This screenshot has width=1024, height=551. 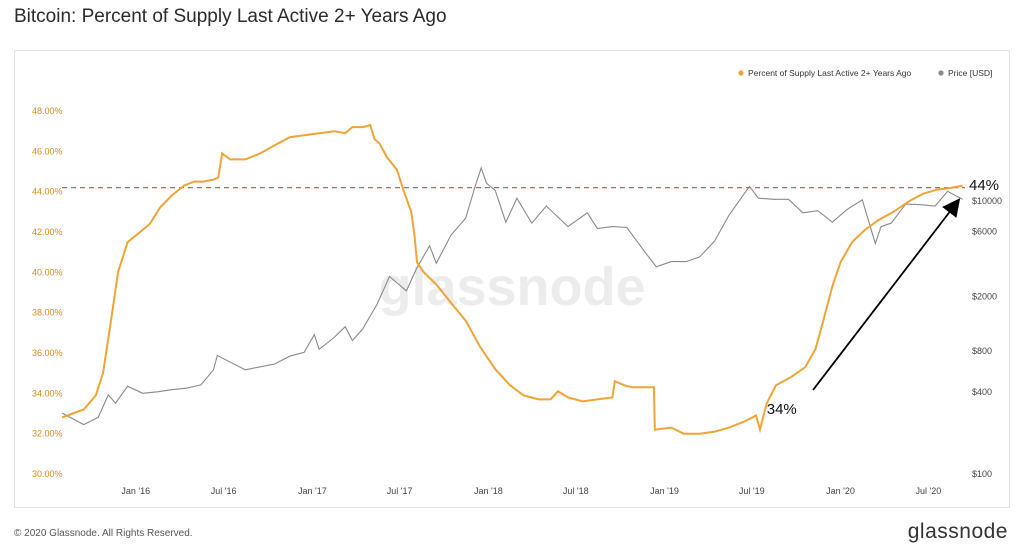 What do you see at coordinates (103, 533) in the screenshot?
I see `copyright-text: © 2020 Glassnode. All Rights Reserved.` at bounding box center [103, 533].